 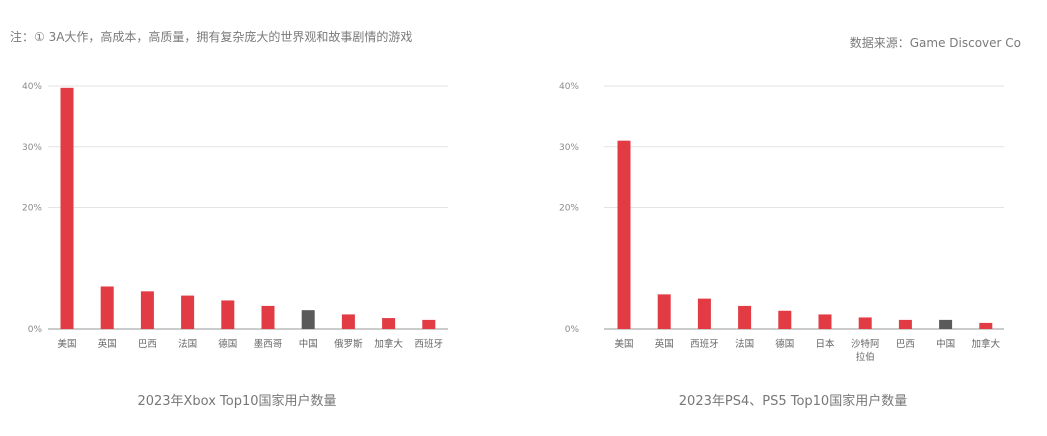 I want to click on x-category-label: 拉伯, so click(x=865, y=357).